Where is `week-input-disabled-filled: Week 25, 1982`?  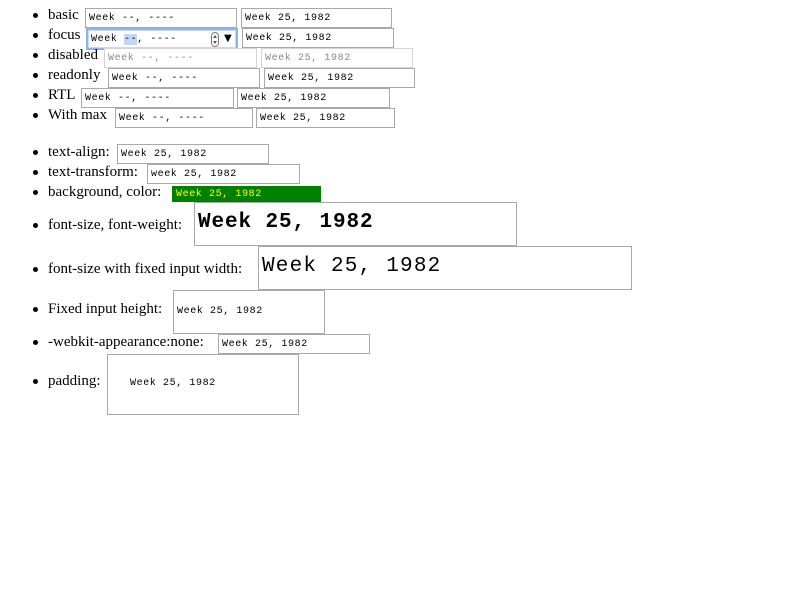 week-input-disabled-filled: Week 25, 1982 is located at coordinates (337, 58).